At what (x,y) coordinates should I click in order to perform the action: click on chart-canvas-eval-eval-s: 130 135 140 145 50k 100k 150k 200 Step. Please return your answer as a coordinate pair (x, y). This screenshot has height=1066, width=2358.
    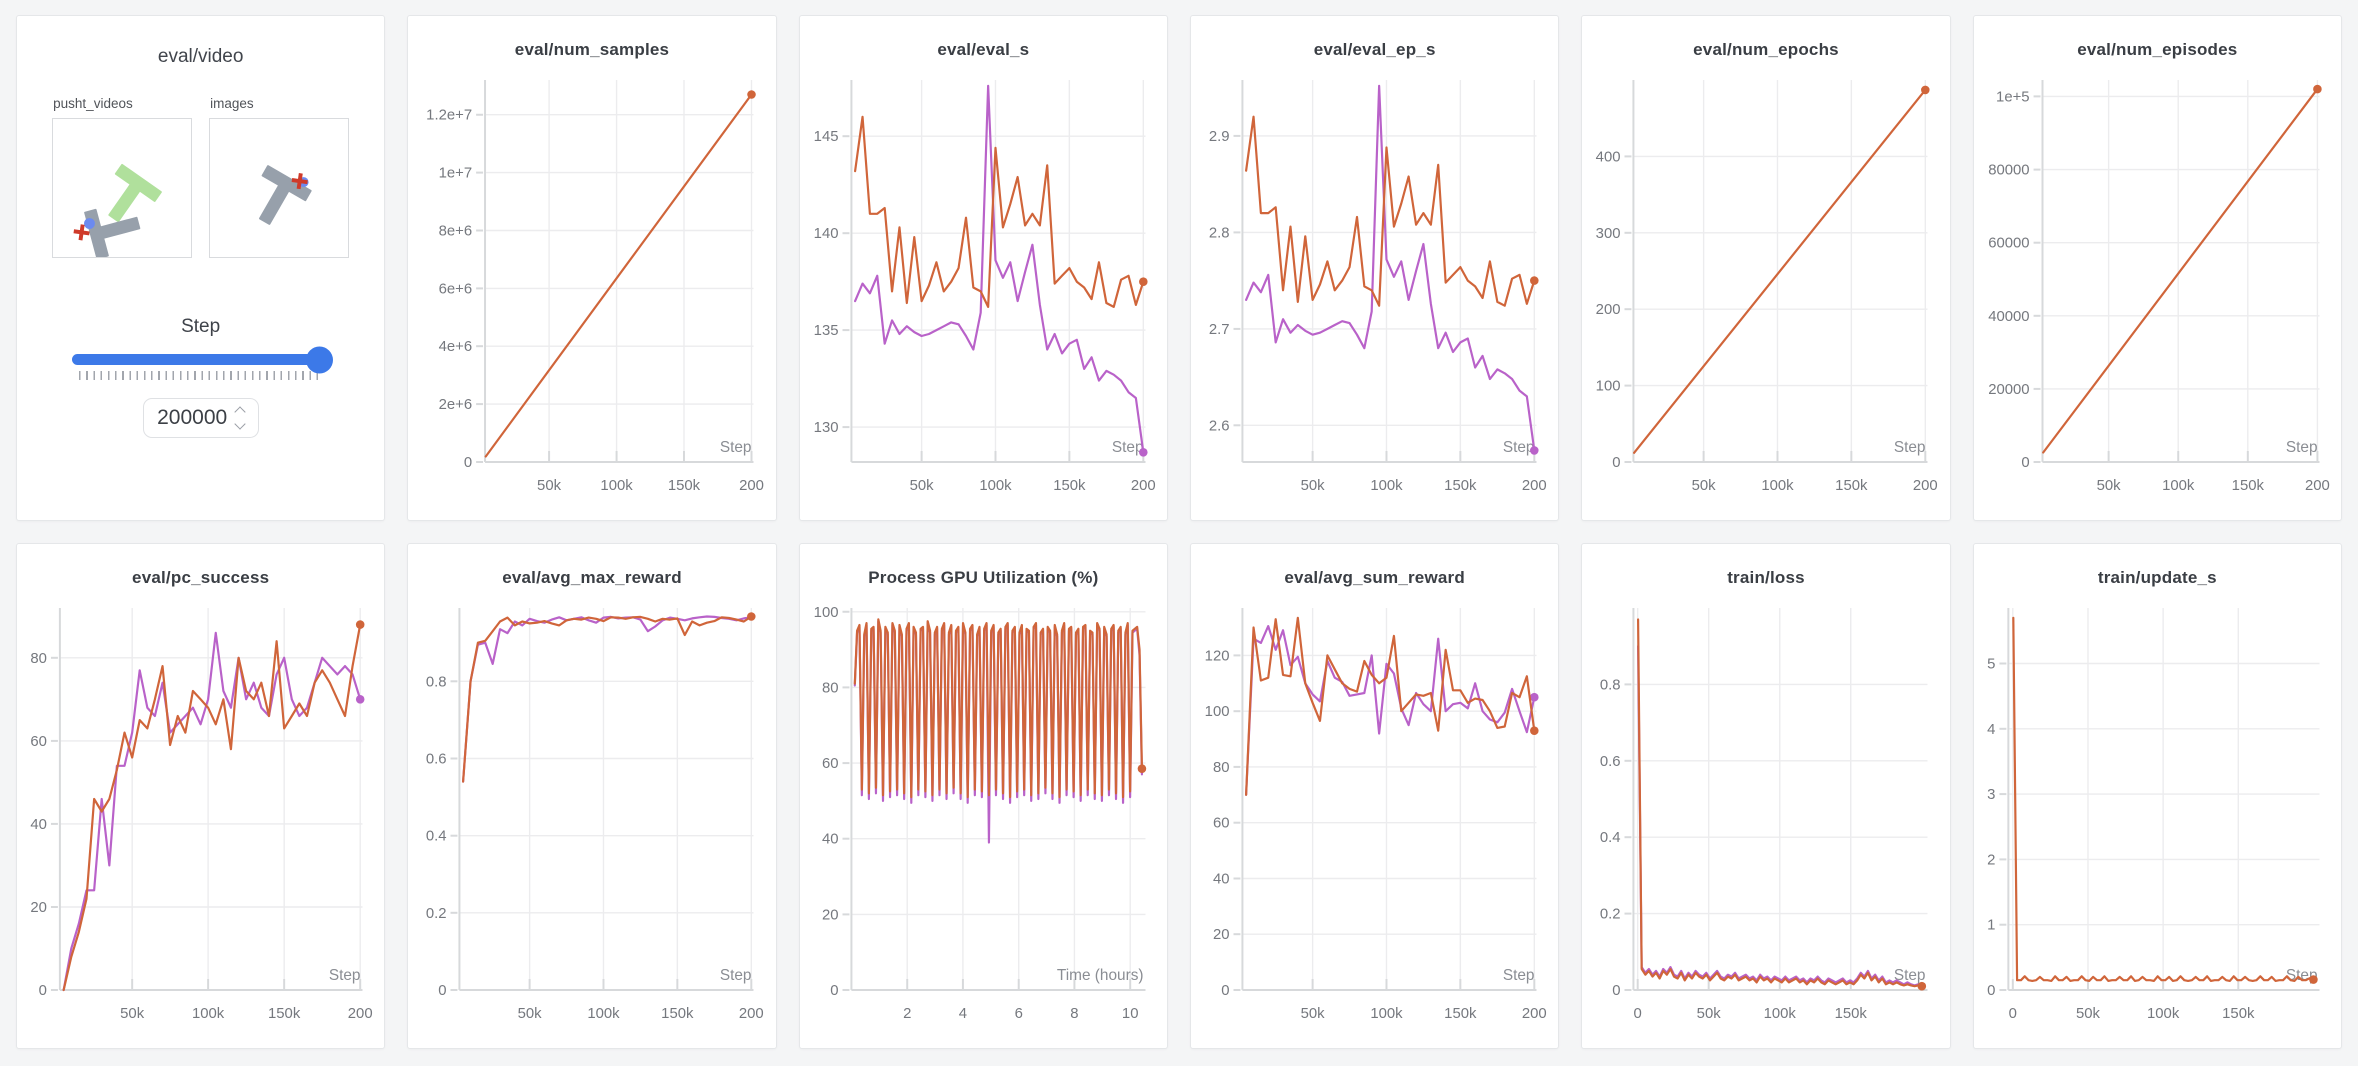
    Looking at the image, I should click on (983, 286).